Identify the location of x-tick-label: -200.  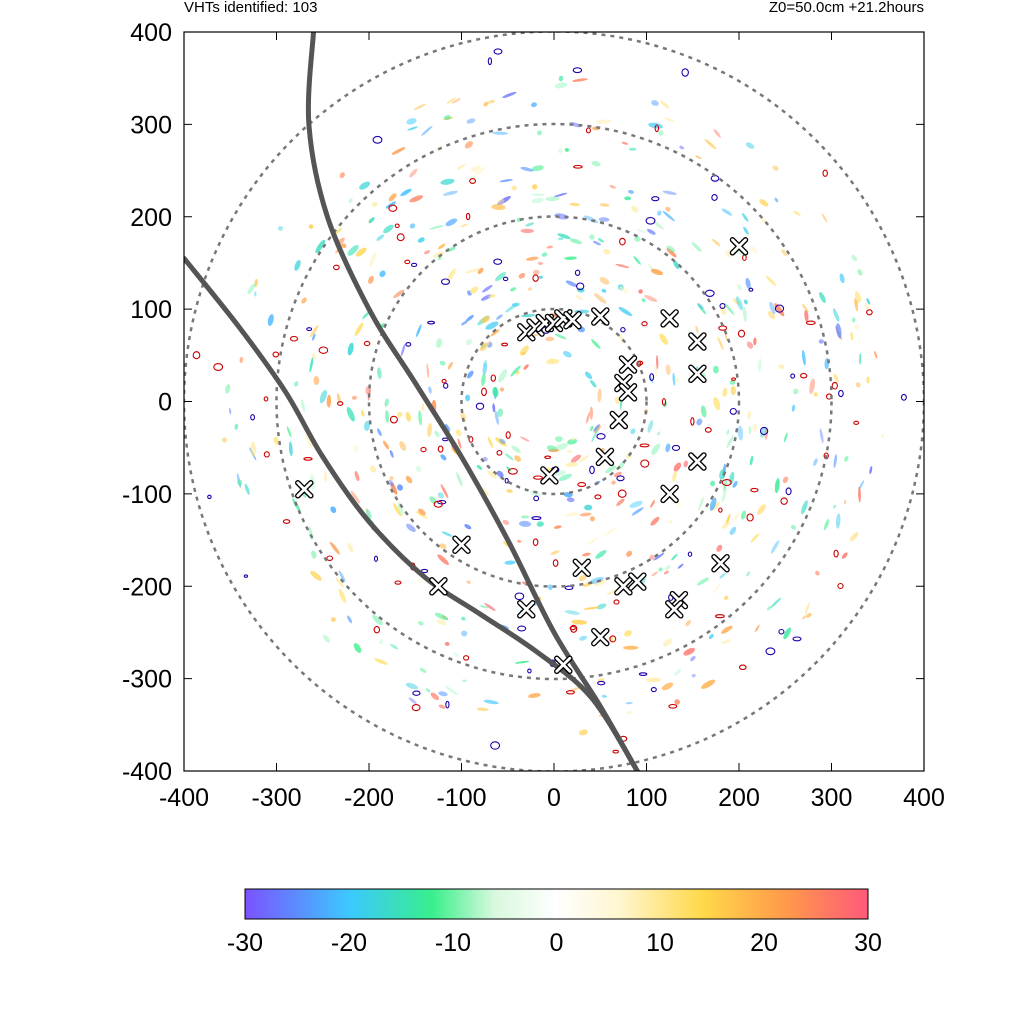
(369, 798).